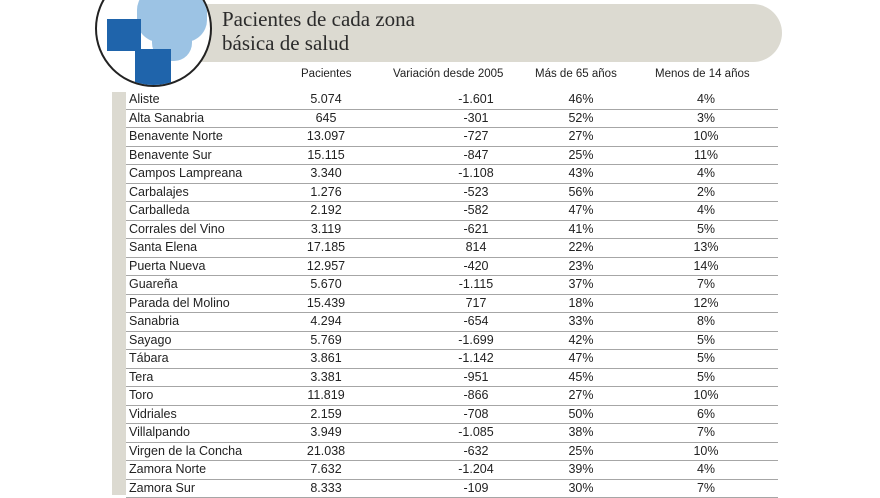 The height and width of the screenshot is (498, 880). Describe the element at coordinates (576, 74) in the screenshot. I see `column-header-mas-65: Más de 65 años` at that location.